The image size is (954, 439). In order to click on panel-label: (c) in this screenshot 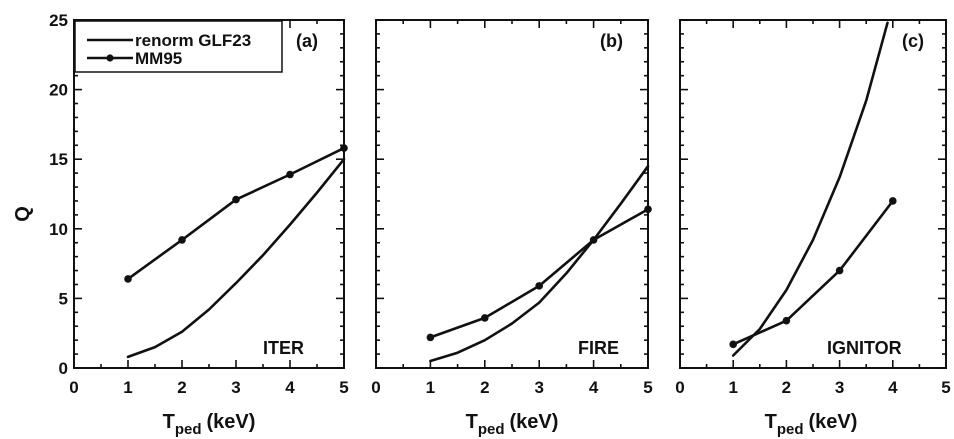, I will do `click(913, 41)`.